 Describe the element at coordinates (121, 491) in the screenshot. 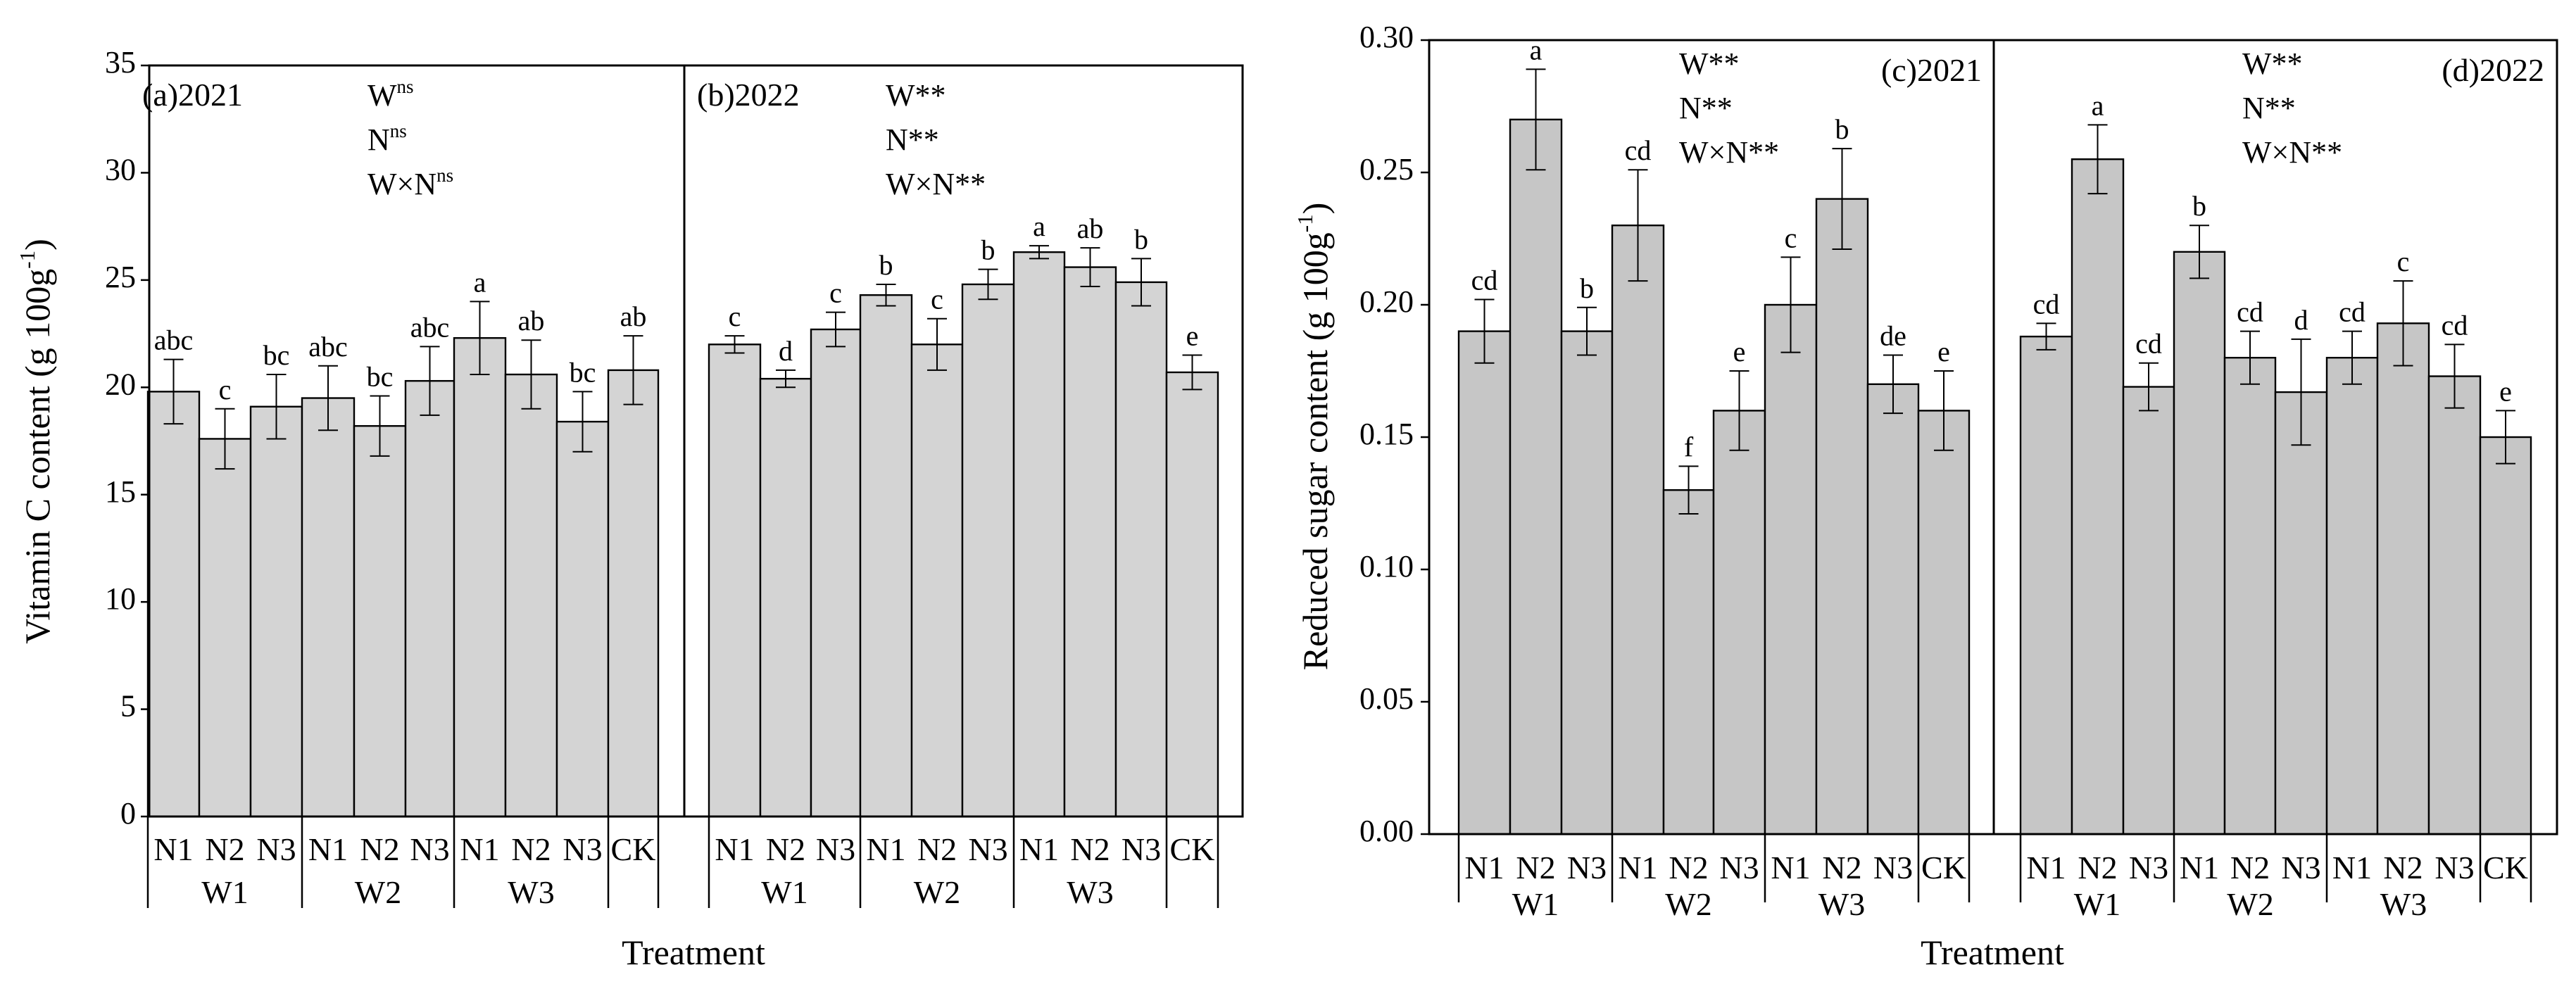

I see `y-tick-label: 15` at that location.